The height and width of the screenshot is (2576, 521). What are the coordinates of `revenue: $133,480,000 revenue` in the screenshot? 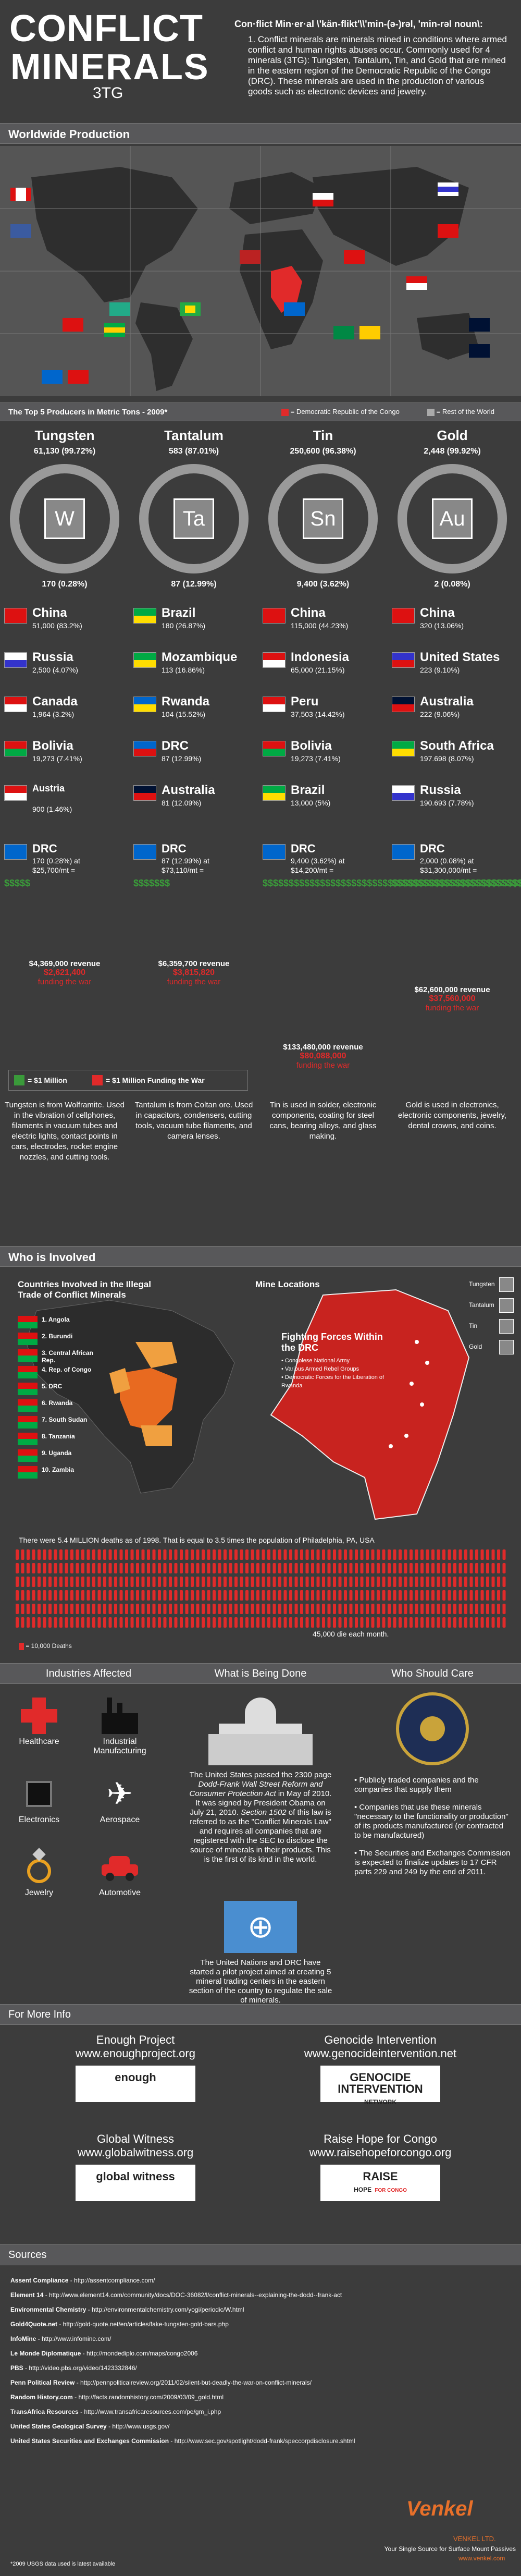 It's located at (323, 1047).